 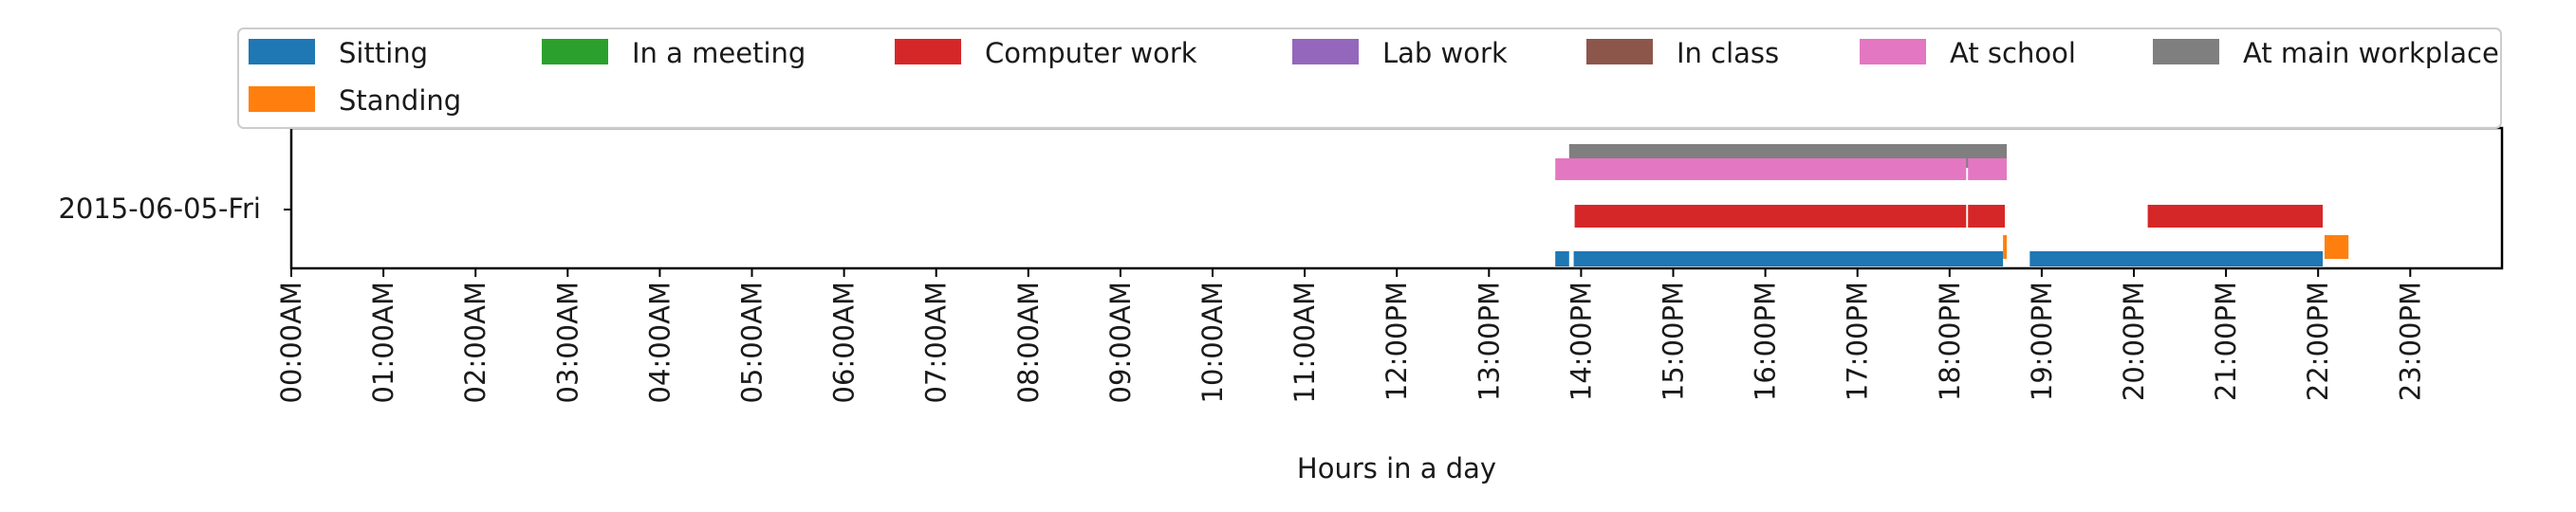 What do you see at coordinates (291, 342) in the screenshot?
I see `x-tick-label: 00:00AM` at bounding box center [291, 342].